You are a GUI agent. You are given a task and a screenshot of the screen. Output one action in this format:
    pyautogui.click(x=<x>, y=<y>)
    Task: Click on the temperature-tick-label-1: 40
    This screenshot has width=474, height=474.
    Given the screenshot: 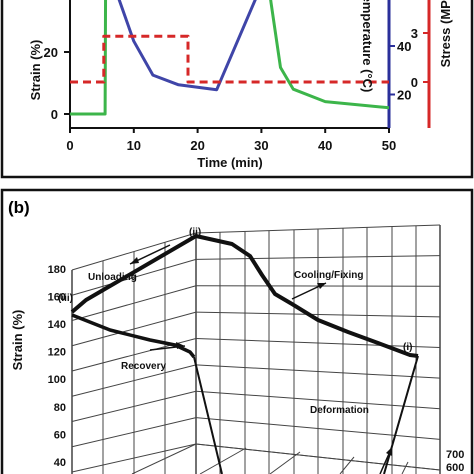 What is the action you would take?
    pyautogui.click(x=404, y=46)
    